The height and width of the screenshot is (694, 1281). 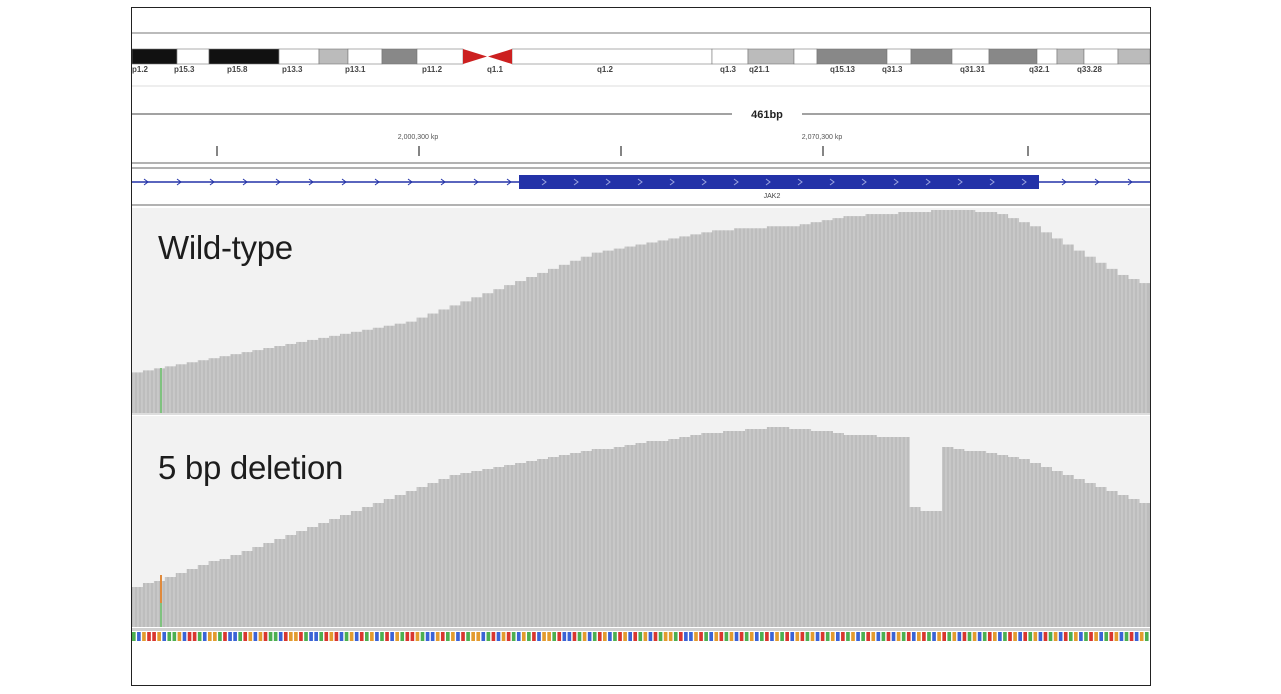 I want to click on span-label: 461bp, so click(x=767, y=115).